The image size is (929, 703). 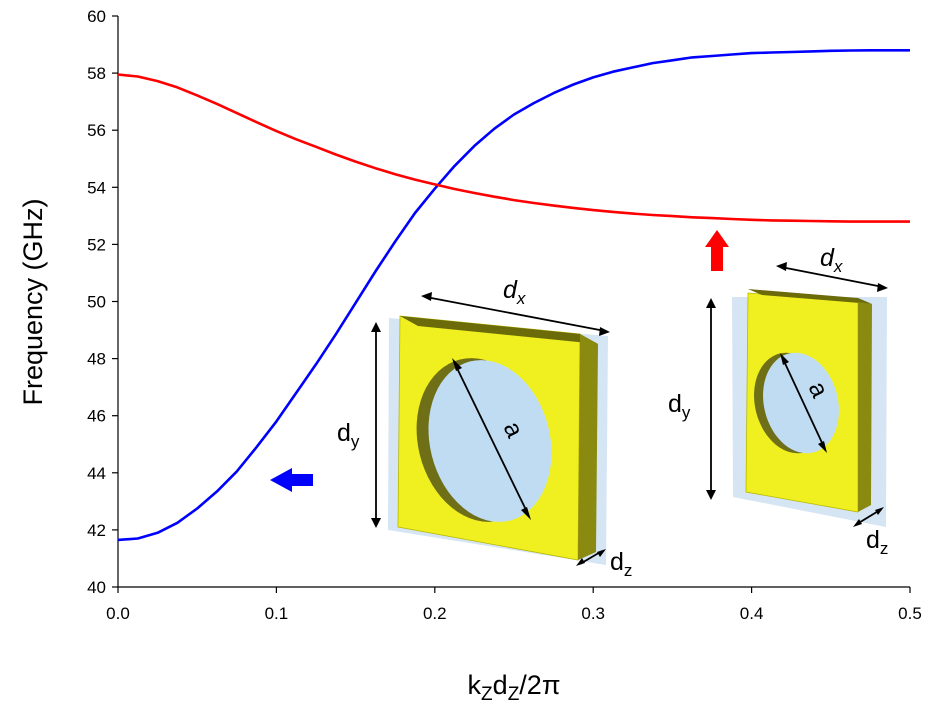 I want to click on right-cell-a-dimension, so click(x=803, y=403).